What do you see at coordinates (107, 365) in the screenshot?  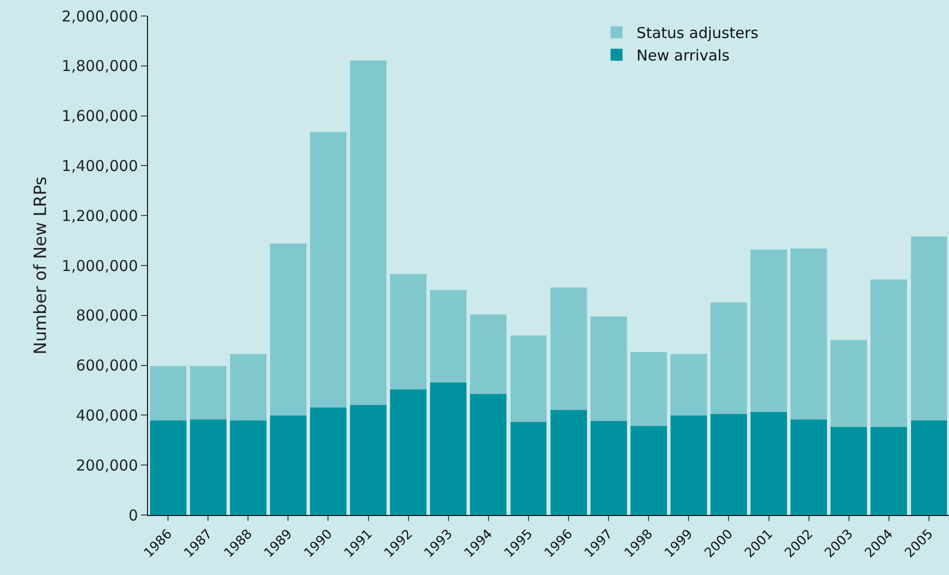 I see `y-tick-label: 600,000` at bounding box center [107, 365].